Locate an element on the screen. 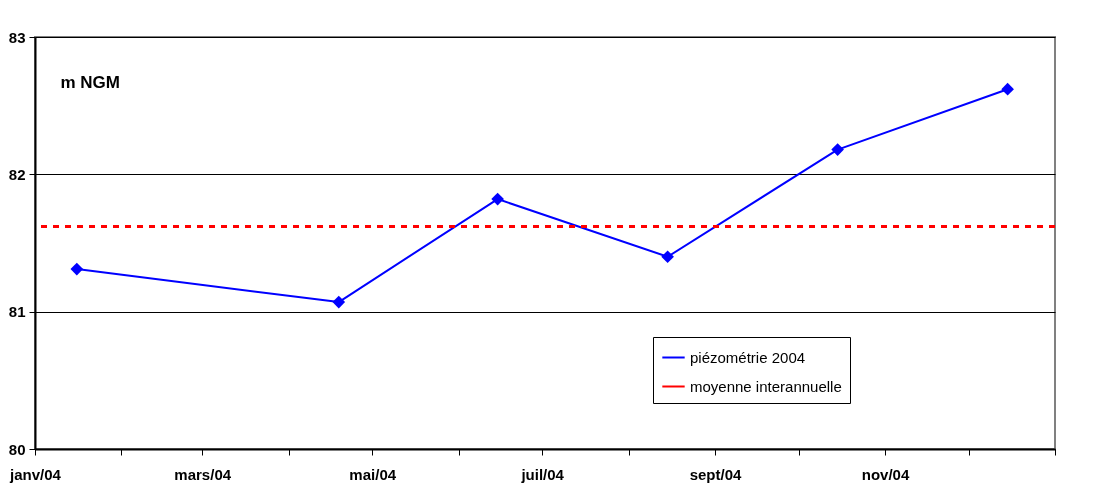 This screenshot has height=498, width=1093. x-tick-label: sept/04 is located at coordinates (715, 474).